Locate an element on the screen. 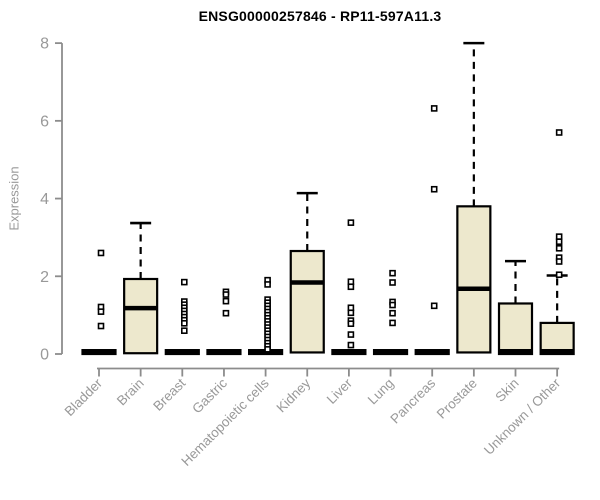  x-category-label-prostate: Prostate is located at coordinates (457, 399).